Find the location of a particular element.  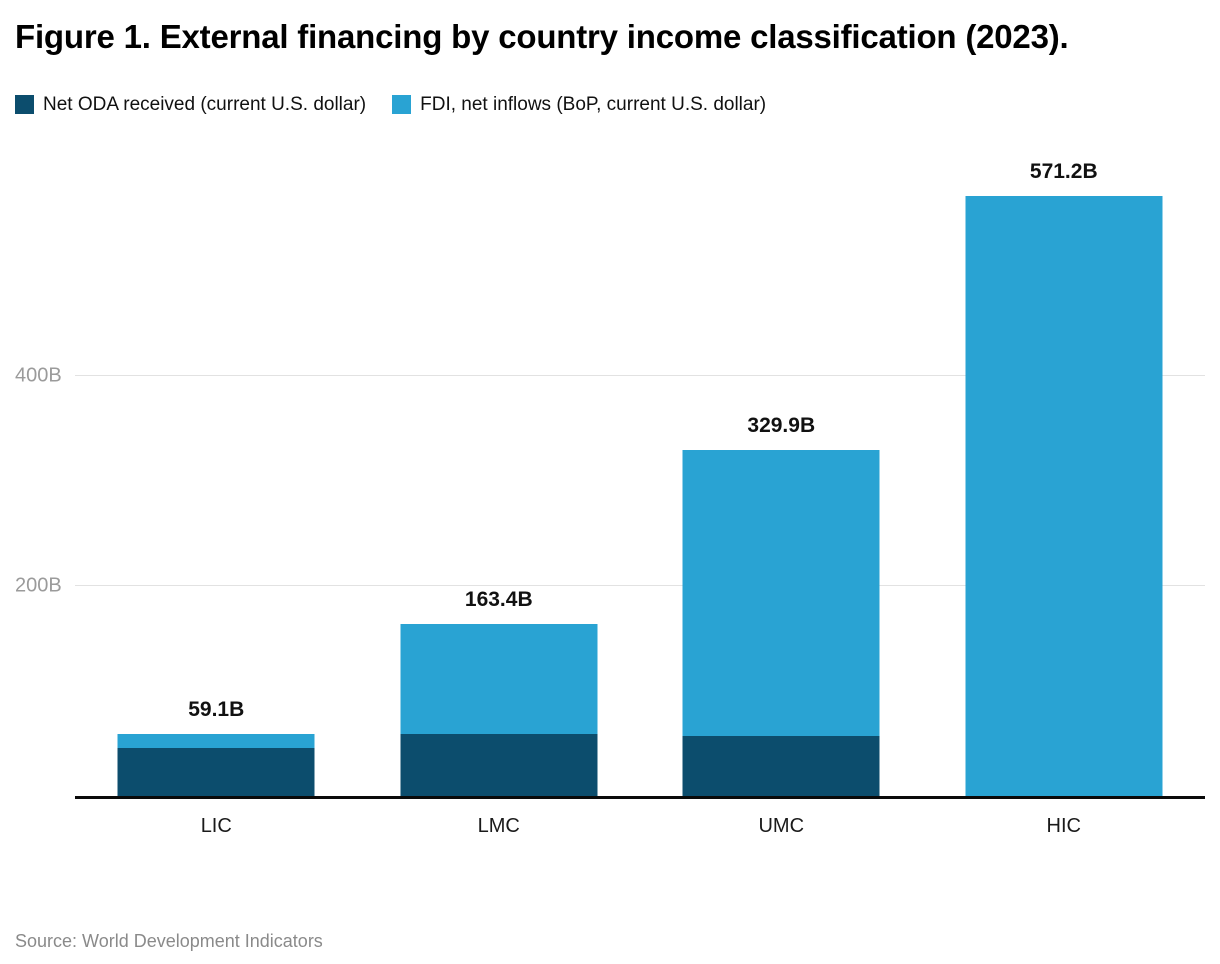

legend-label-oda: Net ODA received (current U.S. dollar) is located at coordinates (205, 104).